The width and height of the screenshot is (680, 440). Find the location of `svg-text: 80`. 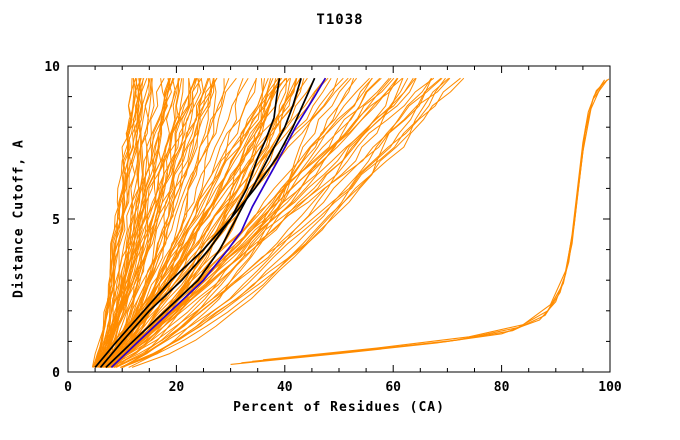

svg-text: 80 is located at coordinates (502, 387).